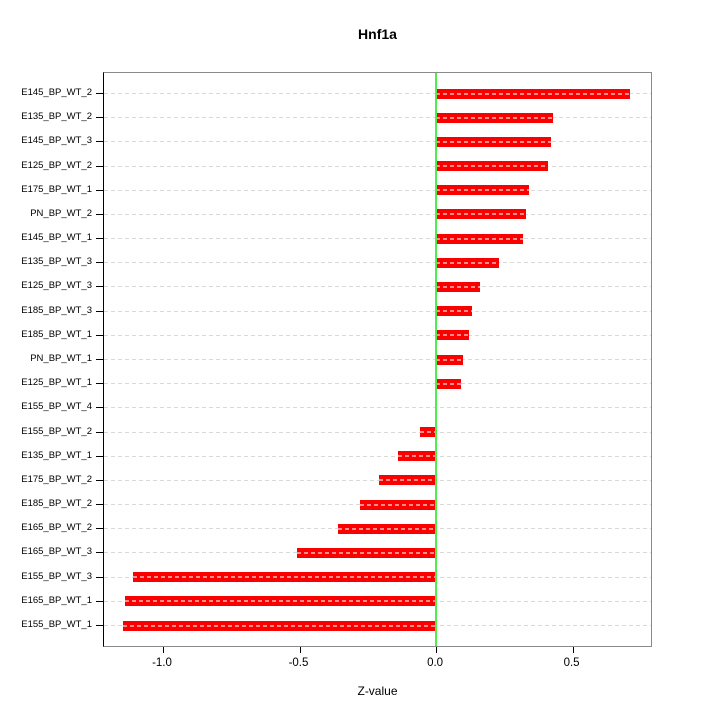 Image resolution: width=720 pixels, height=720 pixels. I want to click on y-axis-label: E145_BP_WT_2, so click(56, 92).